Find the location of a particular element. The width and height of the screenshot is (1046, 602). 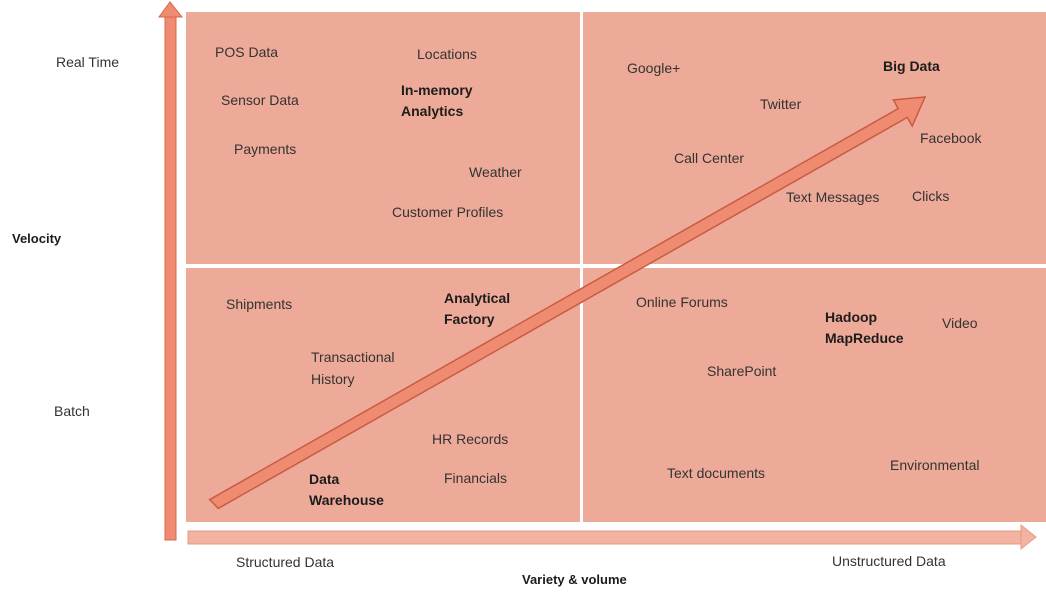

label-variety-volume: Variety & volume is located at coordinates (574, 579).